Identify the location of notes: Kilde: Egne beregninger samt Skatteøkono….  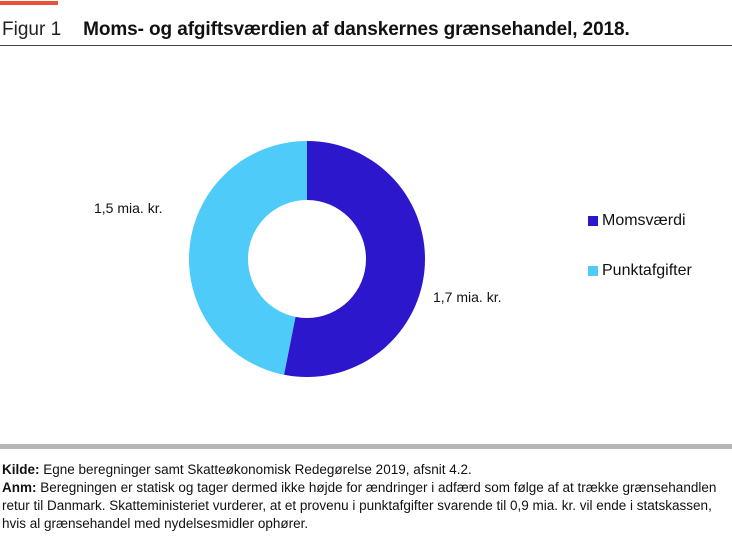
(365, 497).